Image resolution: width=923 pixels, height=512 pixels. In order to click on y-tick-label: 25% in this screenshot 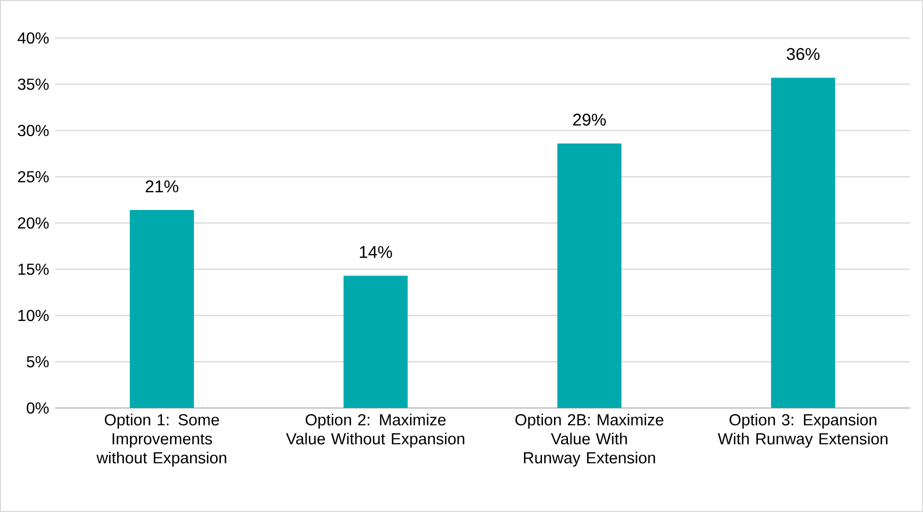, I will do `click(33, 176)`.